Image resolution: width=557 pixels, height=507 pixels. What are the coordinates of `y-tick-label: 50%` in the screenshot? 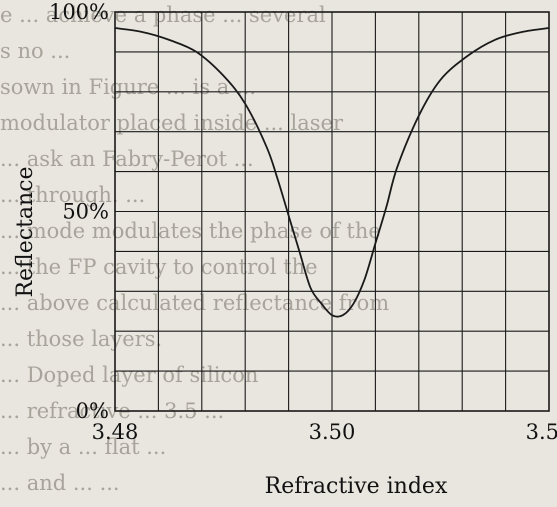 It's located at (85, 212).